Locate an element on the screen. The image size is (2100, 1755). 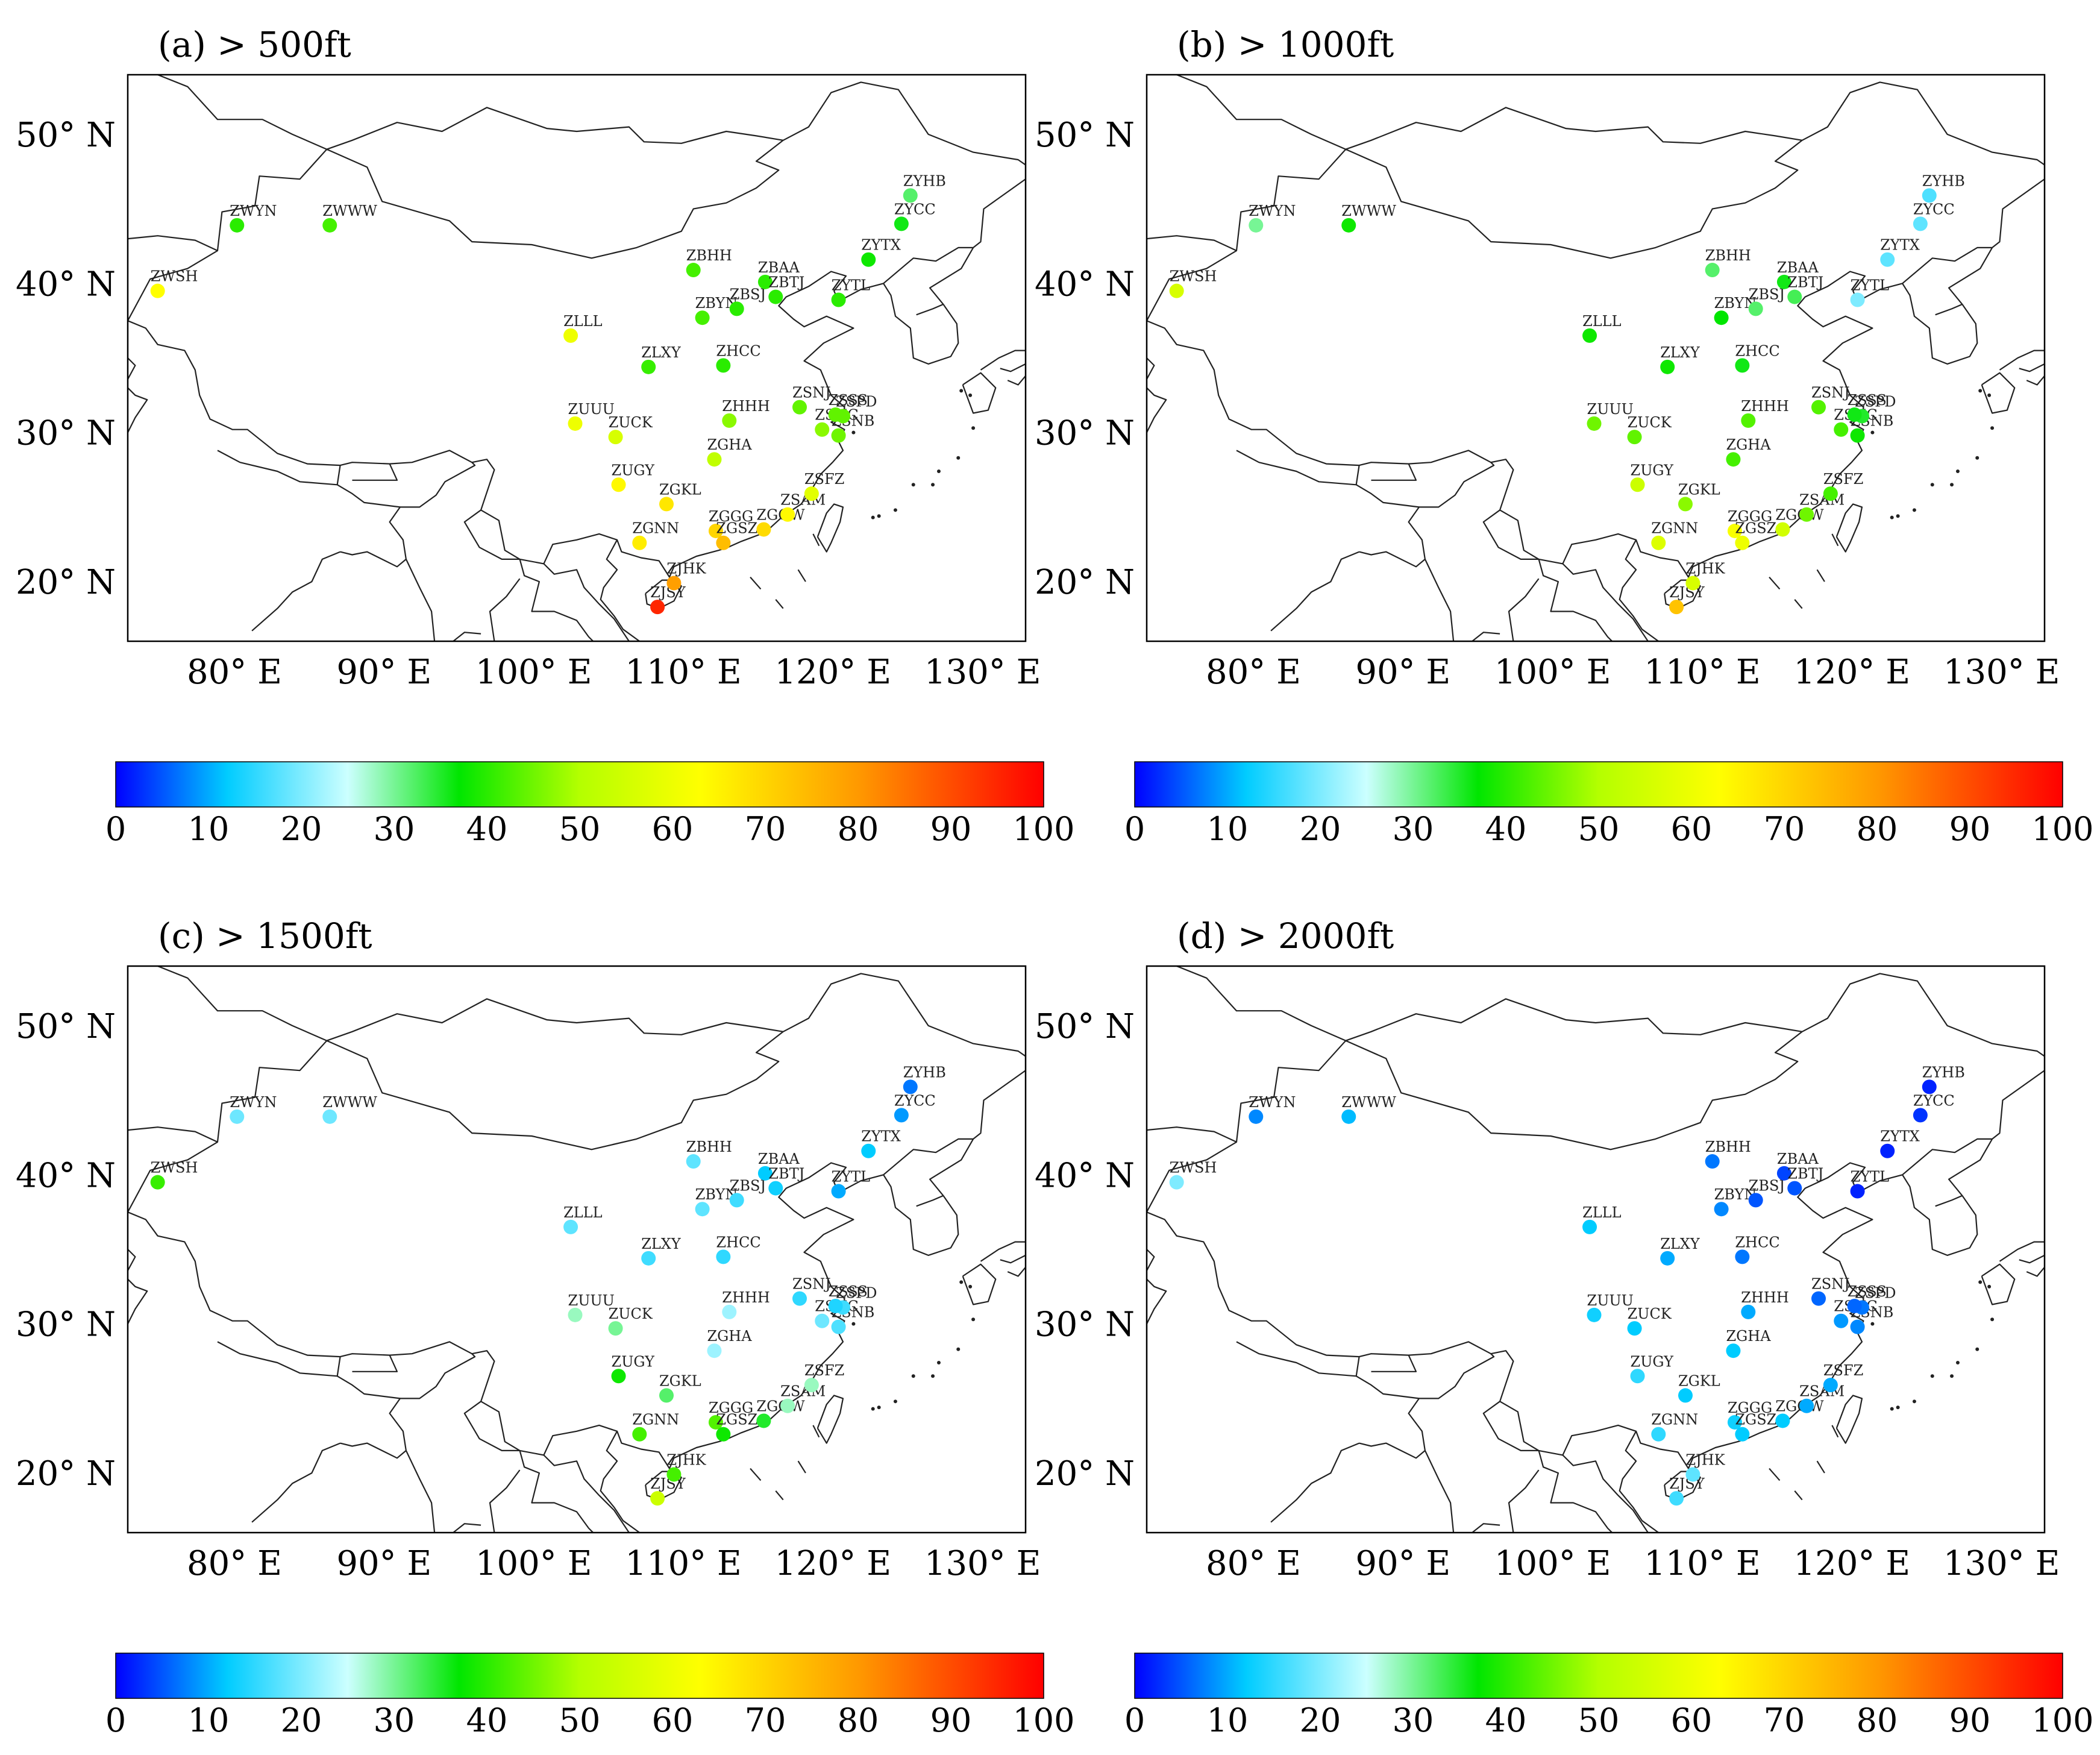
colorbar-tick-label: 10 is located at coordinates (209, 829).